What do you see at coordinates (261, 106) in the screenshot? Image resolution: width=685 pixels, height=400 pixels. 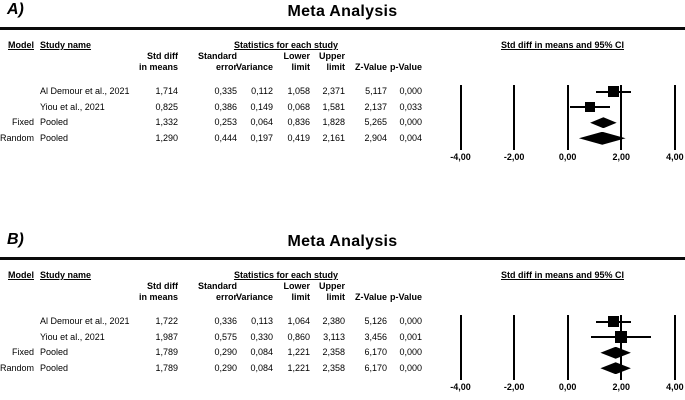 I see `stat-cell: 0,149` at bounding box center [261, 106].